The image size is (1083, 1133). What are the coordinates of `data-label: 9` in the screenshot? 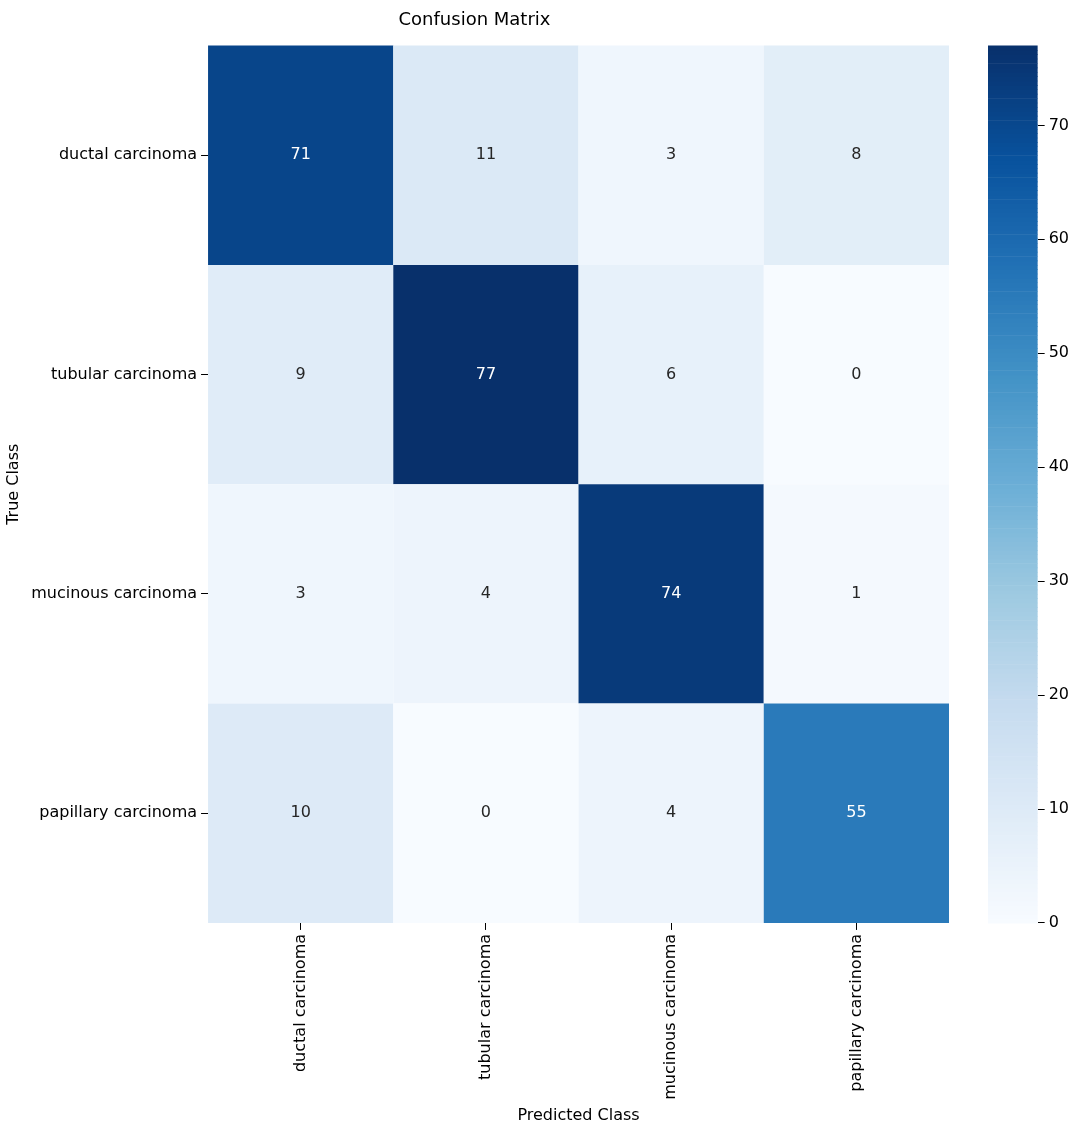 It's located at (300, 373).